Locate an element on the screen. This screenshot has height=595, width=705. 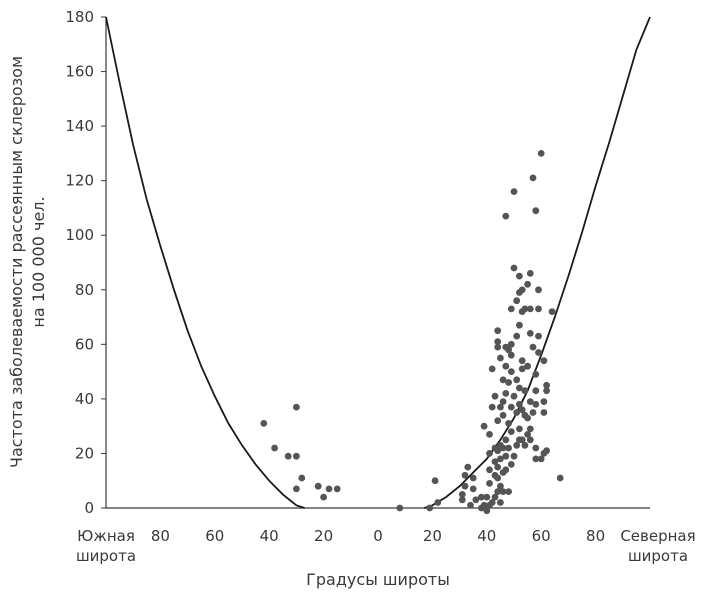
y-axis-title-line2: на 100 000 чел. is located at coordinates (38, 261).